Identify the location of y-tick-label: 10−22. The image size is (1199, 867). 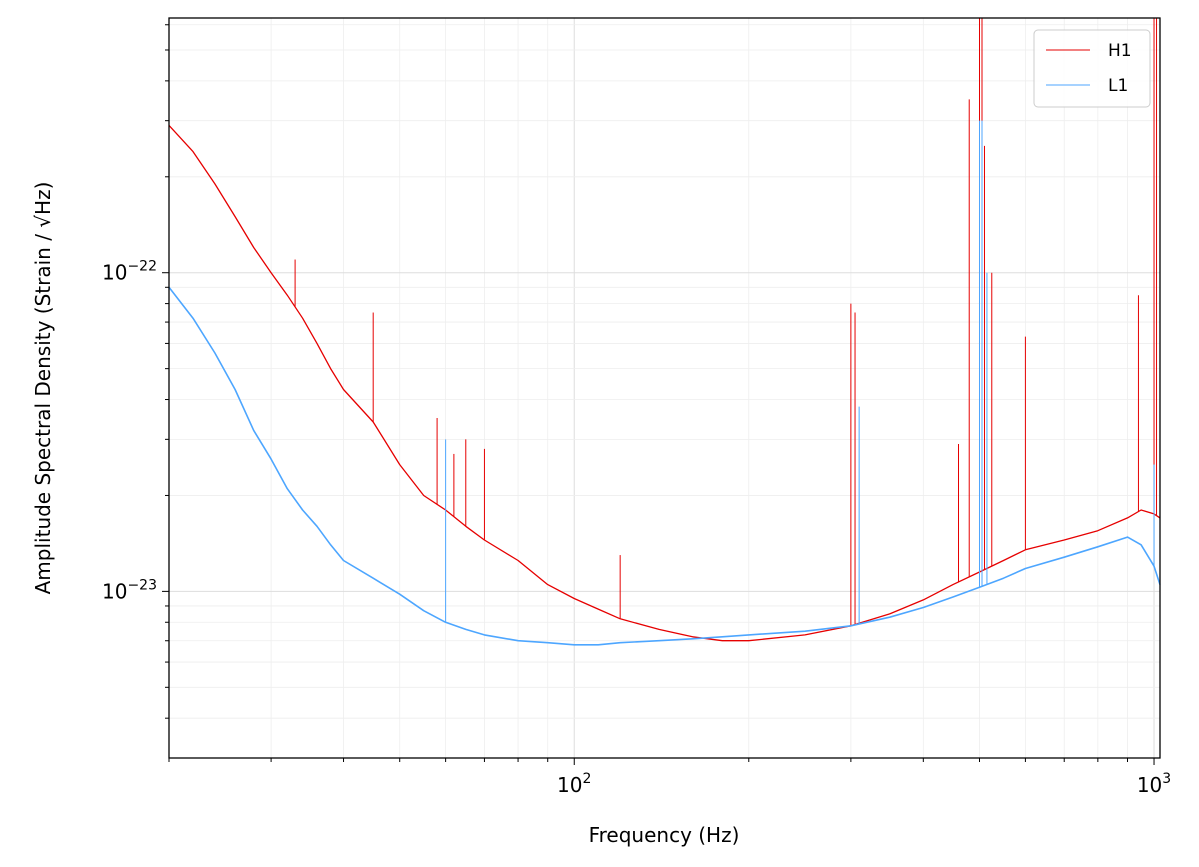
(129, 272).